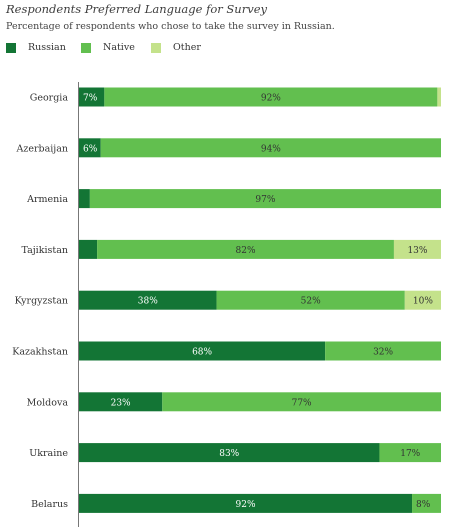 Image resolution: width=463 pixels, height=527 pixels. I want to click on bar-native-armenia, so click(265, 199).